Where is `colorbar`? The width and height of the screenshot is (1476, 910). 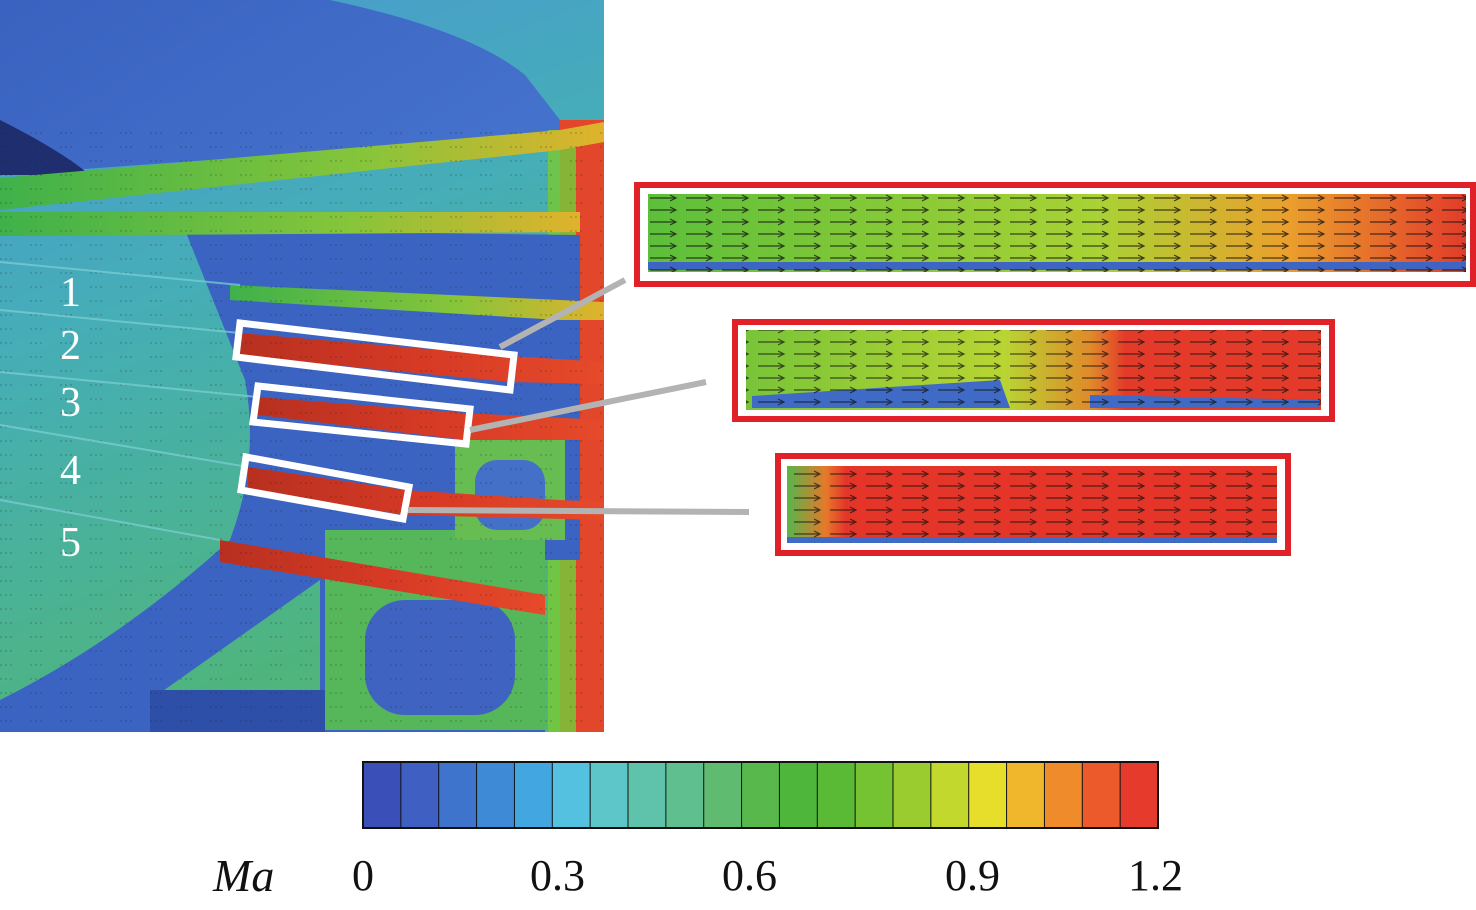
colorbar is located at coordinates (760, 795).